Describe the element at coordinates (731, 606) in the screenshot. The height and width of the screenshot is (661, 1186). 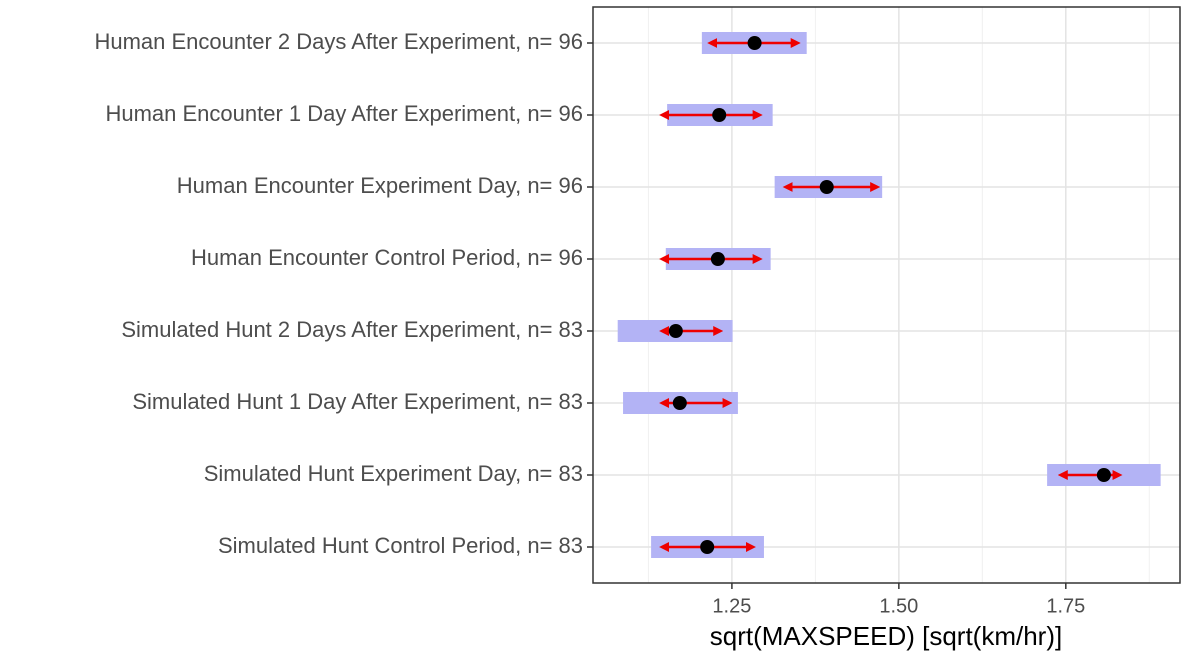
I see `x-tick-label: 1.25` at that location.